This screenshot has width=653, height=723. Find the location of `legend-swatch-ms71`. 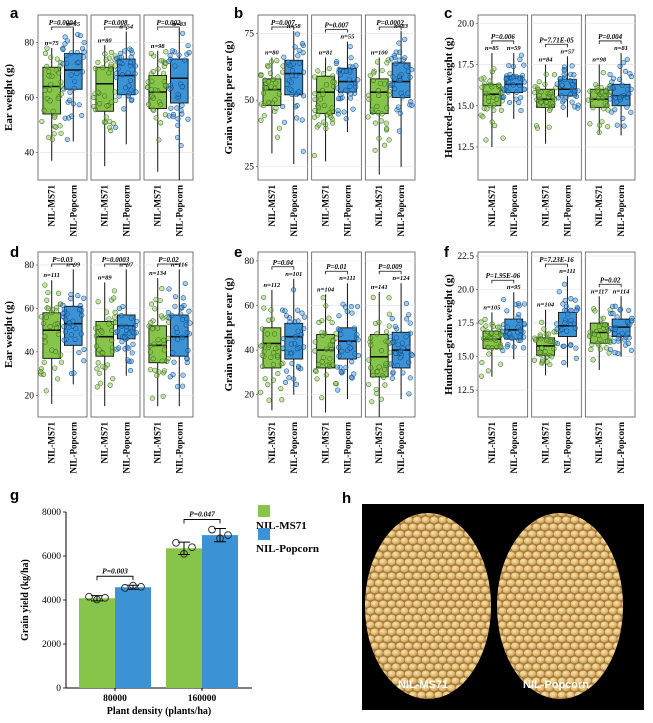

legend-swatch-ms71 is located at coordinates (264, 511).